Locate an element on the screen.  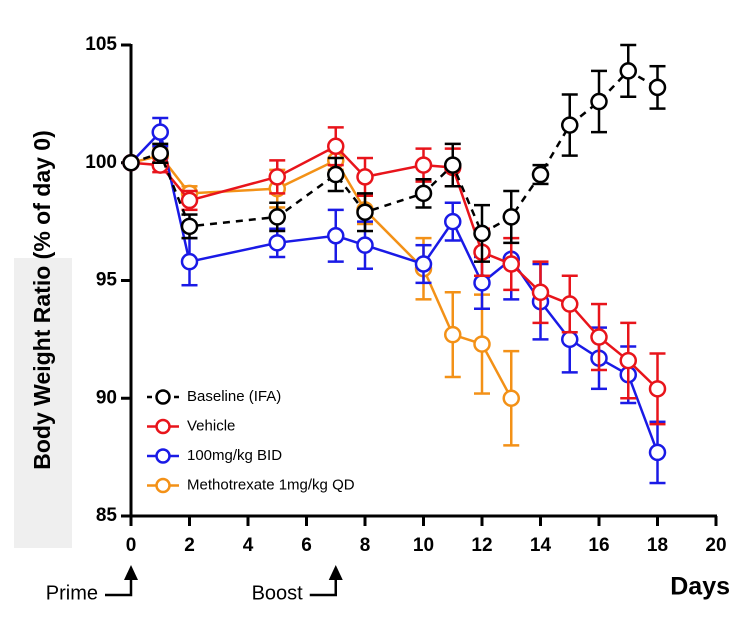
legend-label: 100mg/kg BID is located at coordinates (234, 455).